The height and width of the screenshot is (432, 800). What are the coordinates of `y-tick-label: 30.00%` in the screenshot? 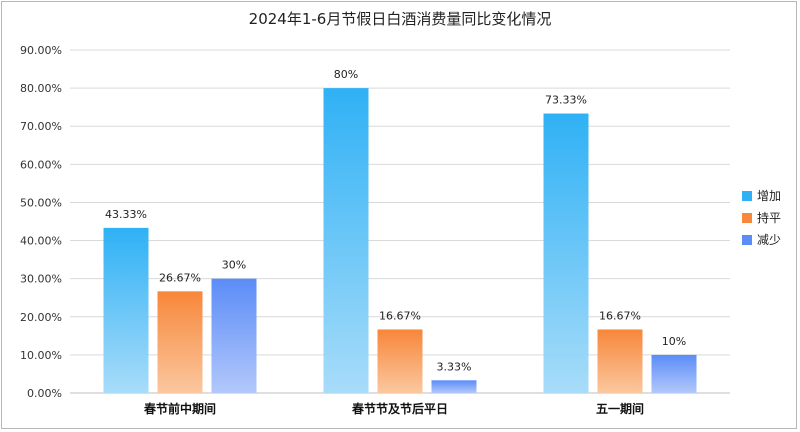 It's located at (41, 279).